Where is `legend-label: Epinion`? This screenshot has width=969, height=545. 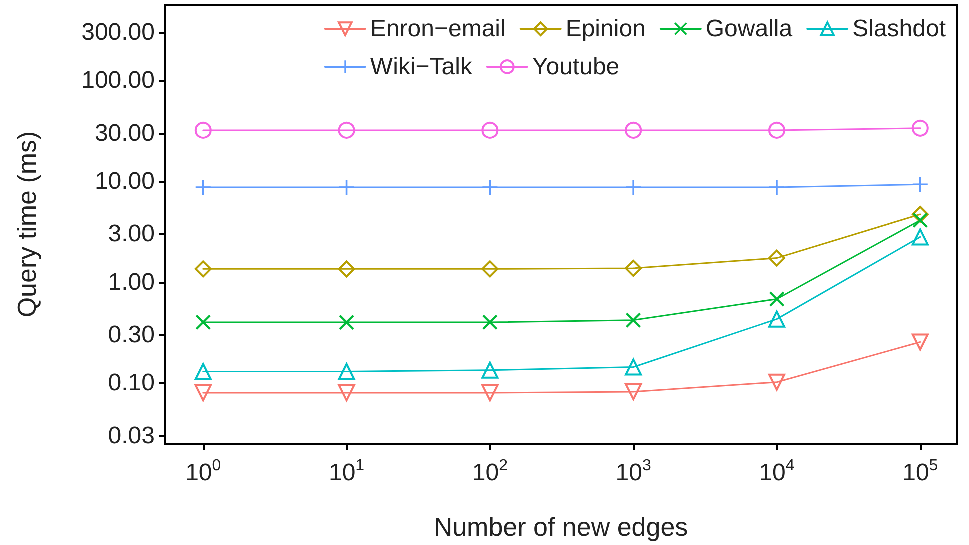 legend-label: Epinion is located at coordinates (606, 29).